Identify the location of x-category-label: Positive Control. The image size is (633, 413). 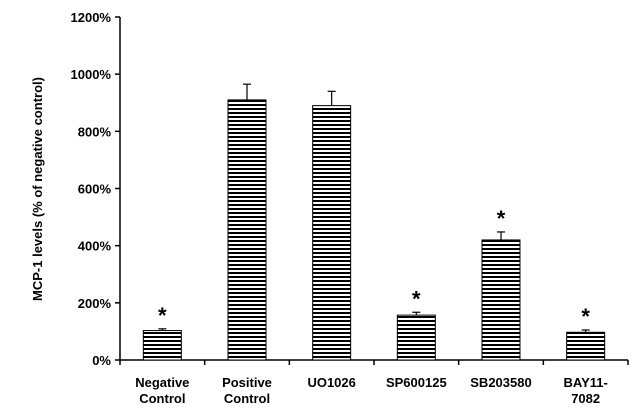
(247, 390).